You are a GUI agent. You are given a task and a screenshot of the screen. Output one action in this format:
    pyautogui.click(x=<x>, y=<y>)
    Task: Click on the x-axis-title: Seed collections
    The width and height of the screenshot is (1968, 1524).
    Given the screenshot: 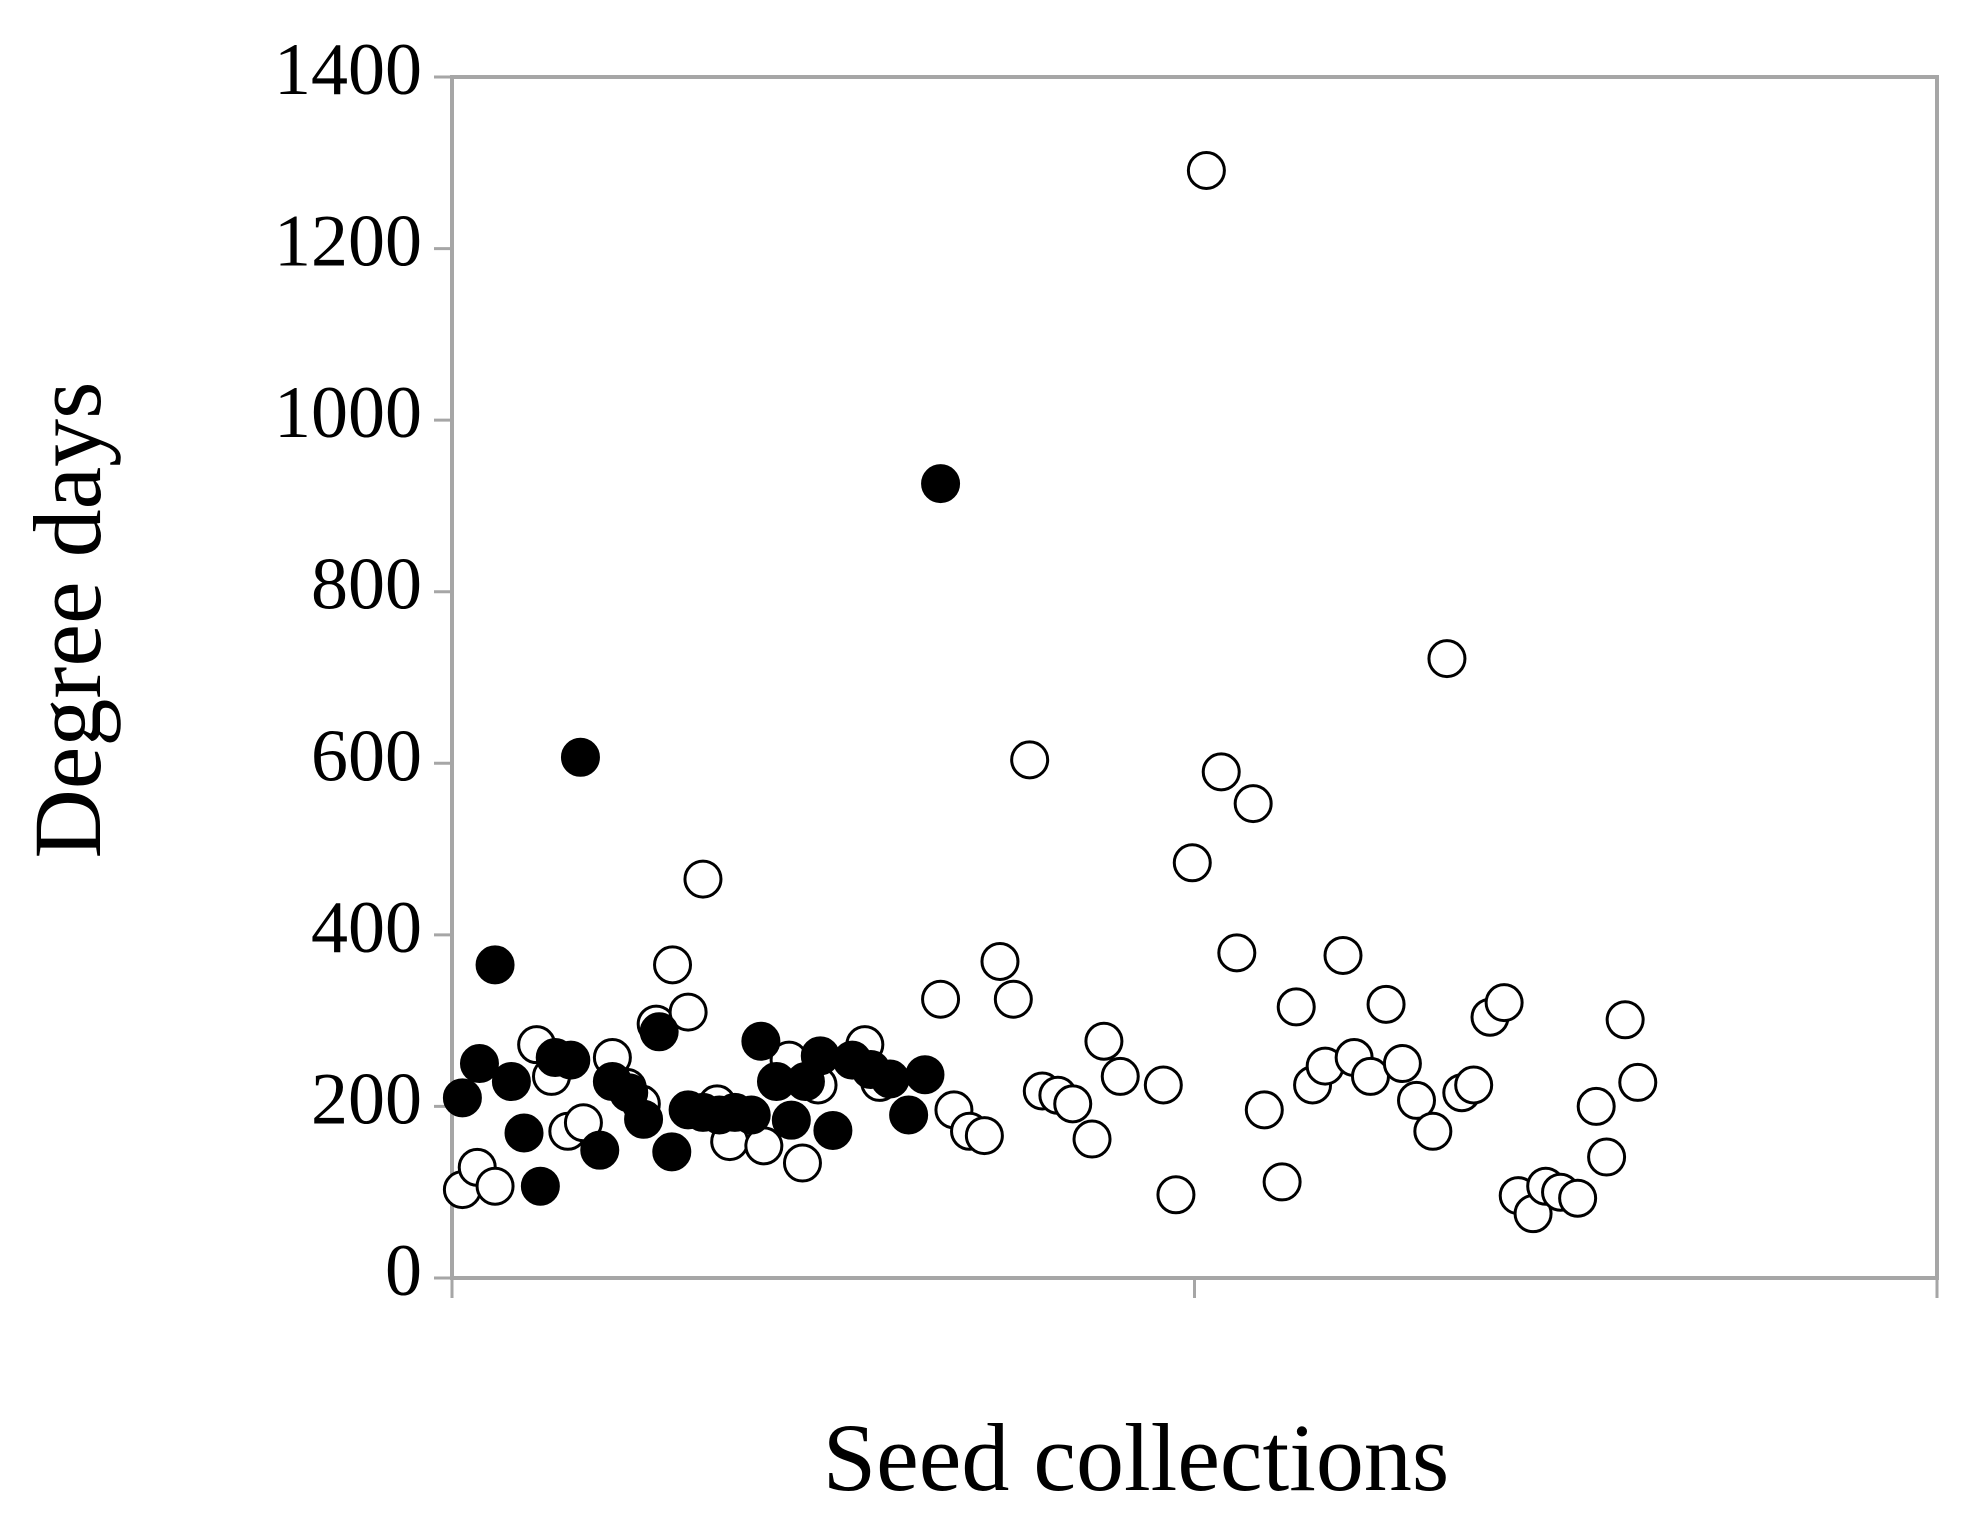 What is the action you would take?
    pyautogui.click(x=1136, y=1457)
    